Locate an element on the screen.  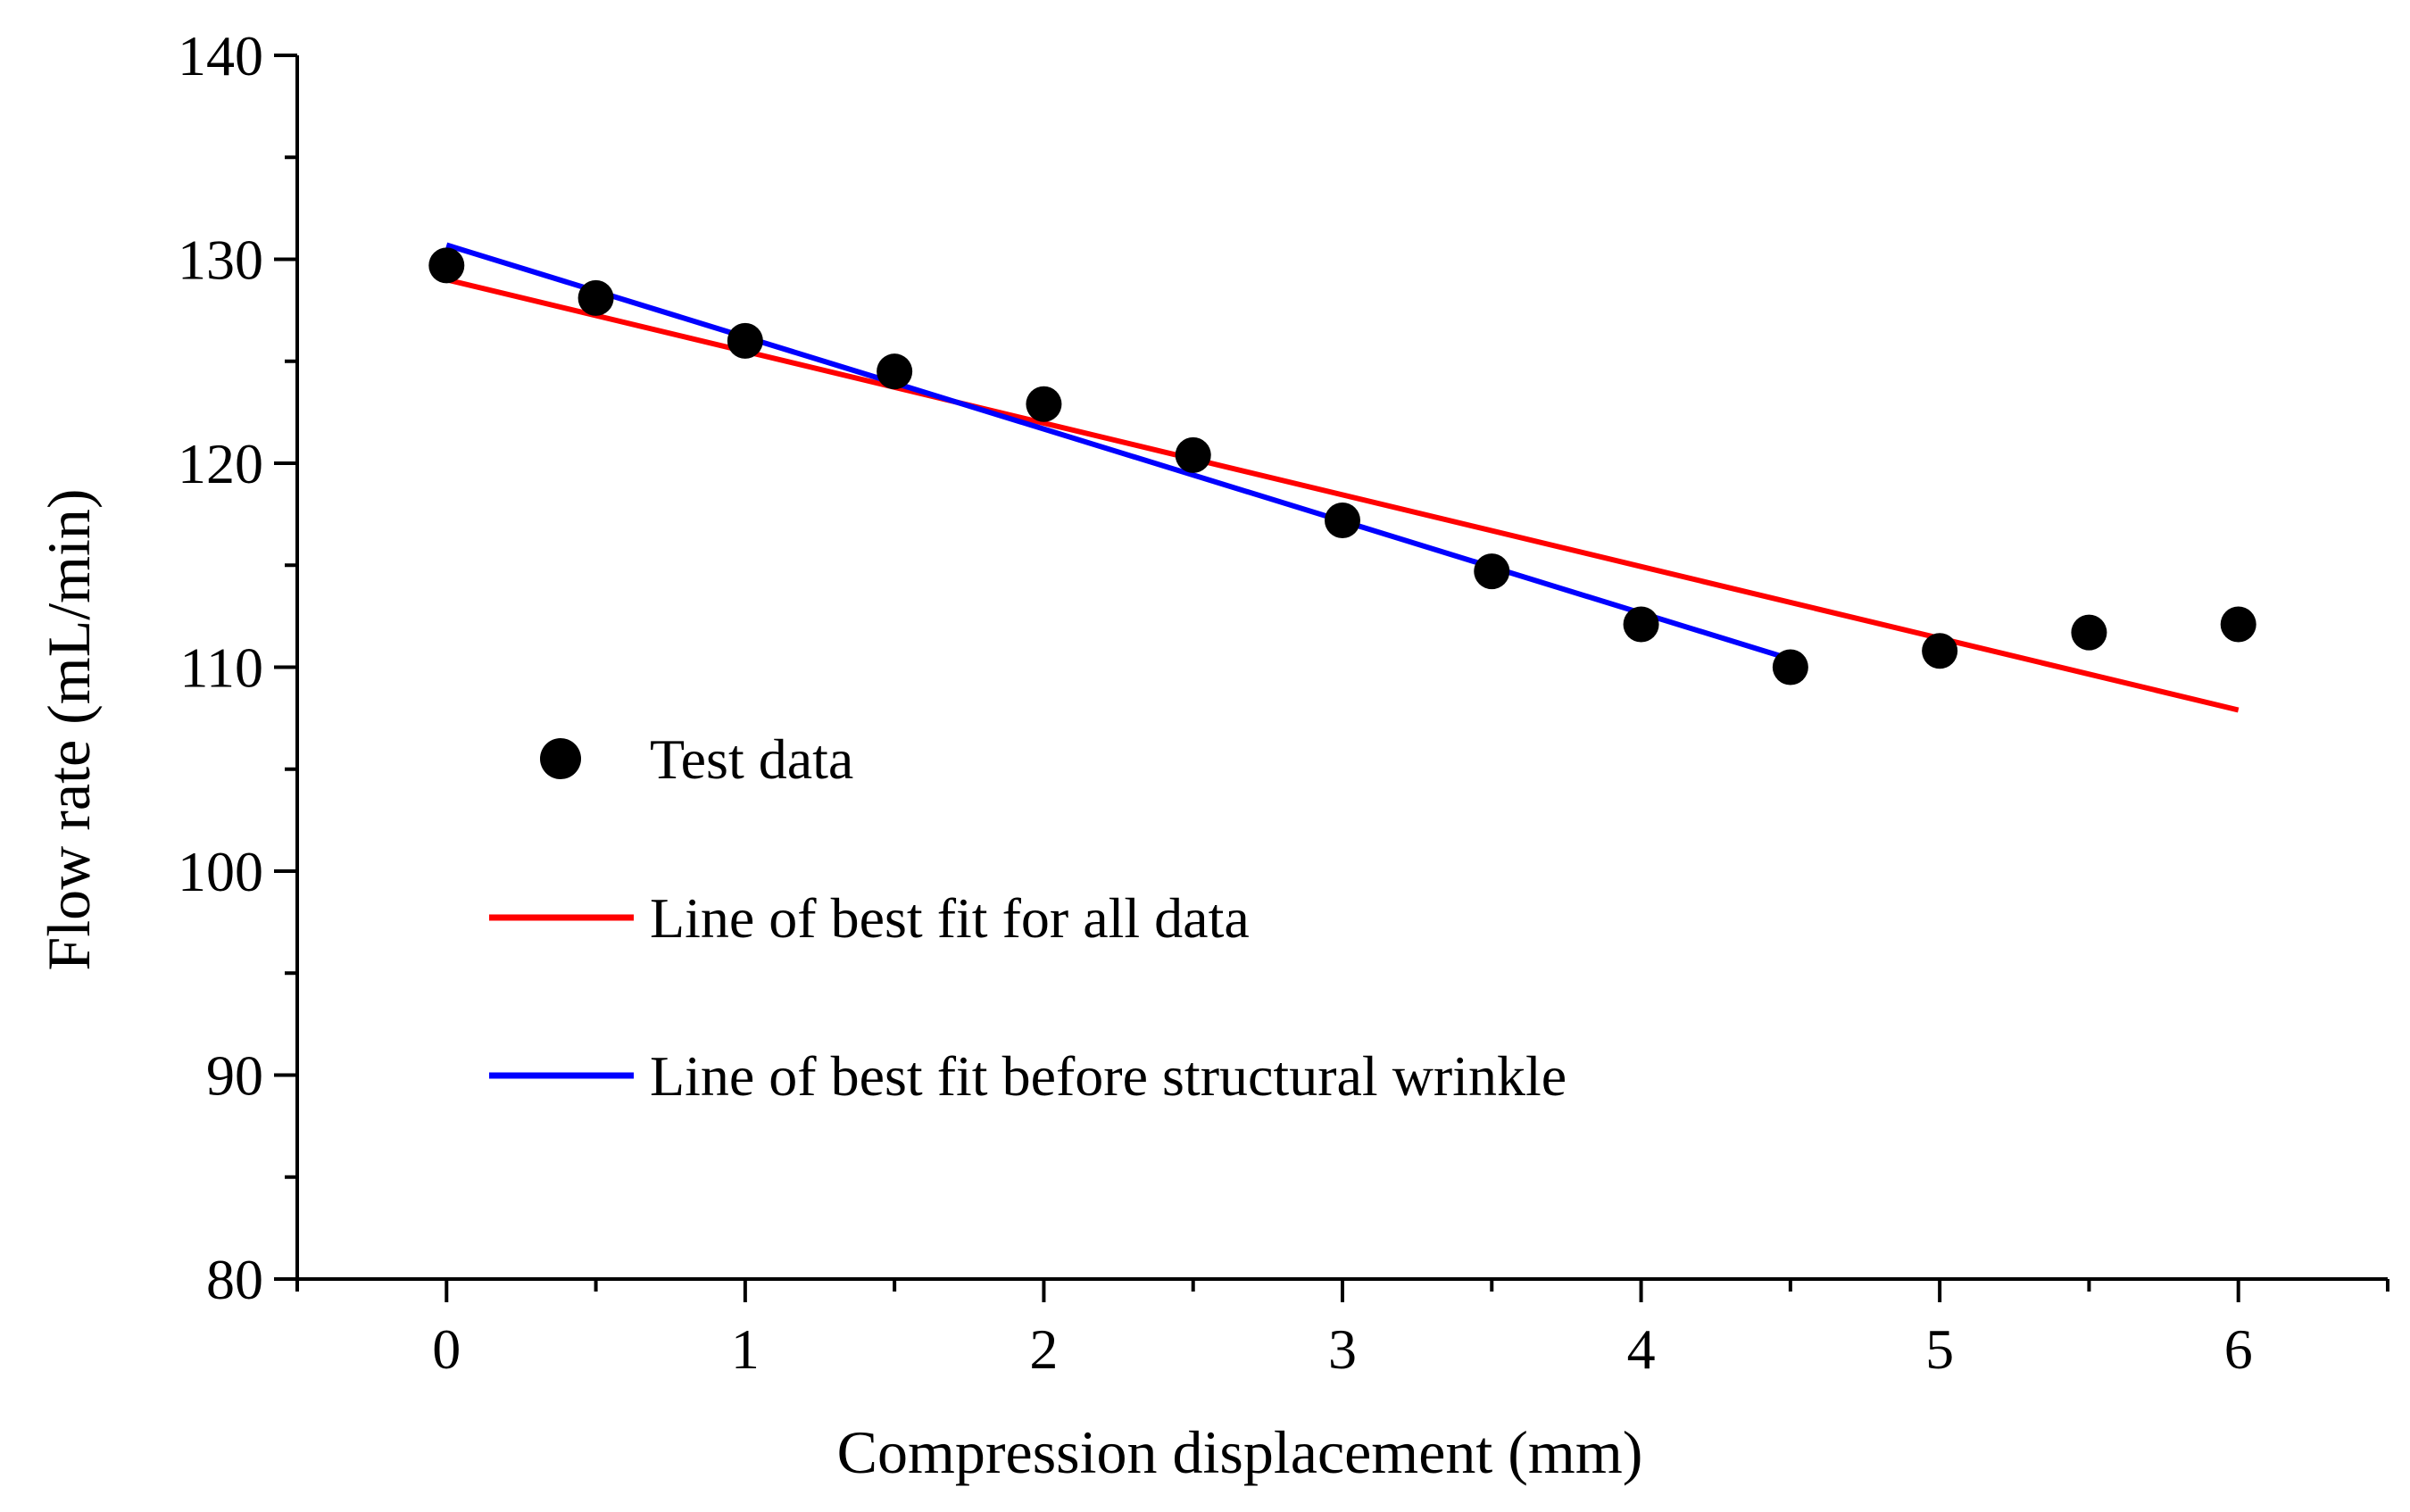
x-tick-label: 1 is located at coordinates (746, 1349).